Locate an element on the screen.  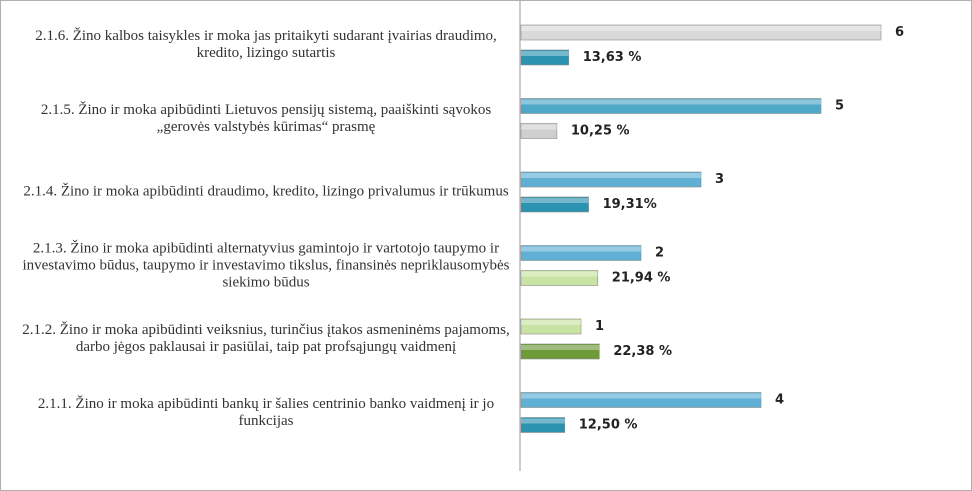
data-label: 4 is located at coordinates (779, 400).